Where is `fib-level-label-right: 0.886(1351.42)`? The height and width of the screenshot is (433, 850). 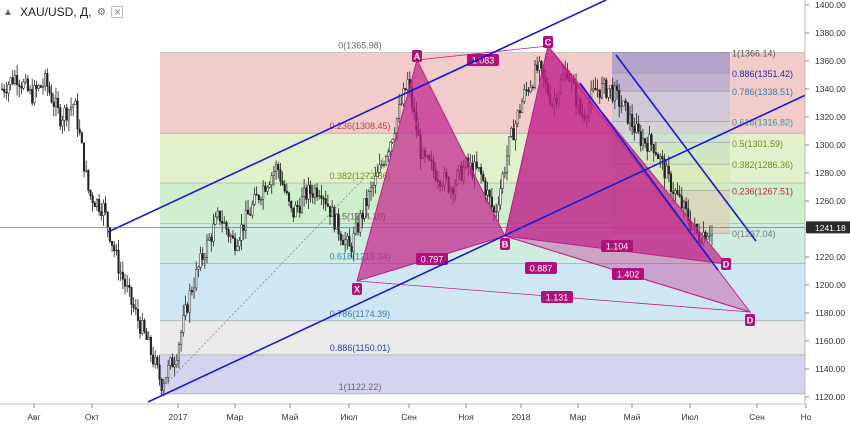 fib-level-label-right: 0.886(1351.42) is located at coordinates (762, 74).